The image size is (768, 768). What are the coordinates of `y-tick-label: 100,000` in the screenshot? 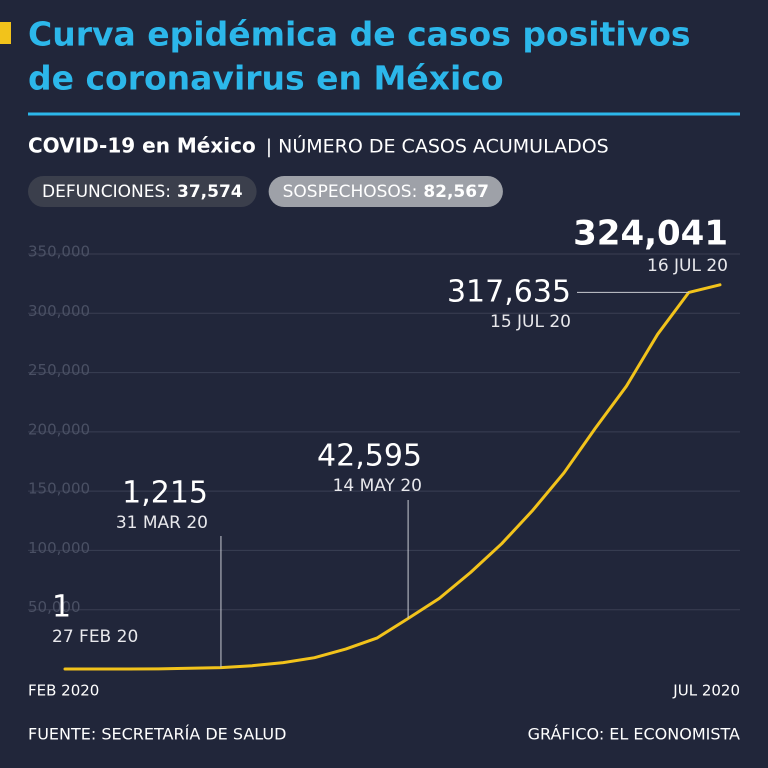 It's located at (59, 548).